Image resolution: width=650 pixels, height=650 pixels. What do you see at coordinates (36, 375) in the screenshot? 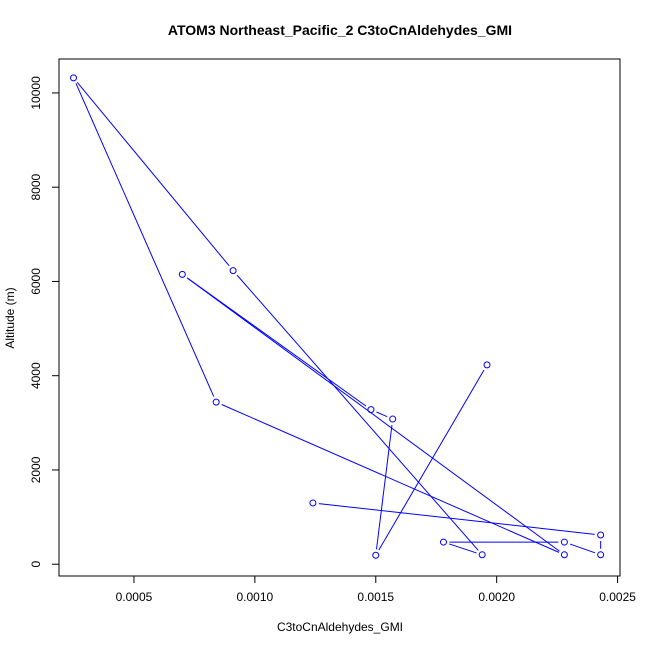
I see `y-tick-label: 4000` at bounding box center [36, 375].